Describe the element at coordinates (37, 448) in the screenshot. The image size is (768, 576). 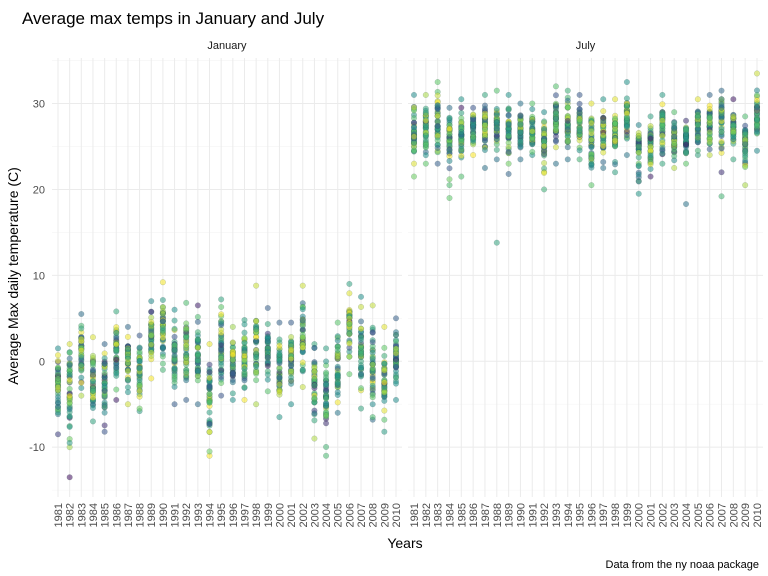
I see `y-tick-label: -10` at that location.